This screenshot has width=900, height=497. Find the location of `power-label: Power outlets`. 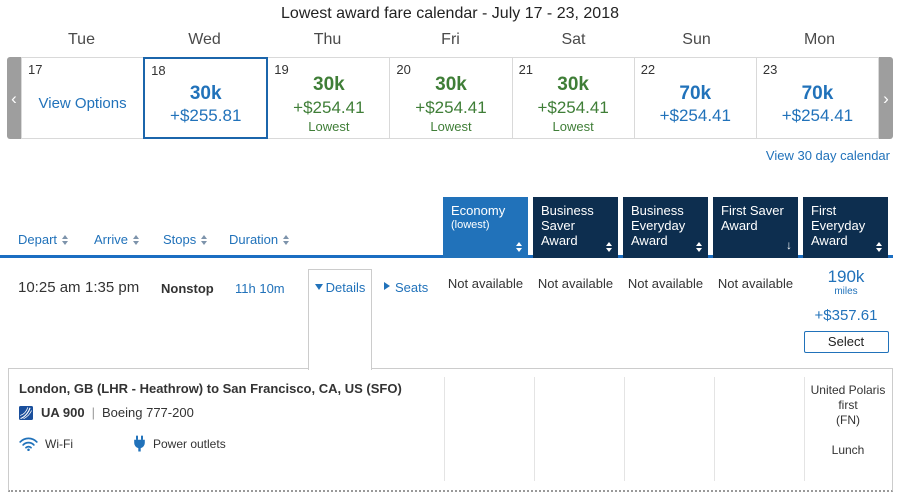

power-label: Power outlets is located at coordinates (189, 443).